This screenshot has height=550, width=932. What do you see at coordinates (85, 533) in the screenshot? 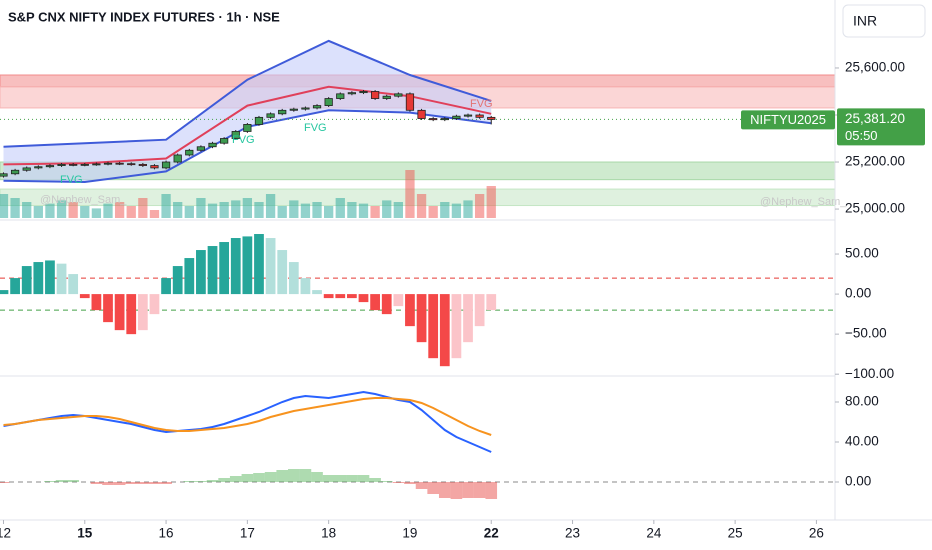
I see `x-tick-label: 15` at bounding box center [85, 533].